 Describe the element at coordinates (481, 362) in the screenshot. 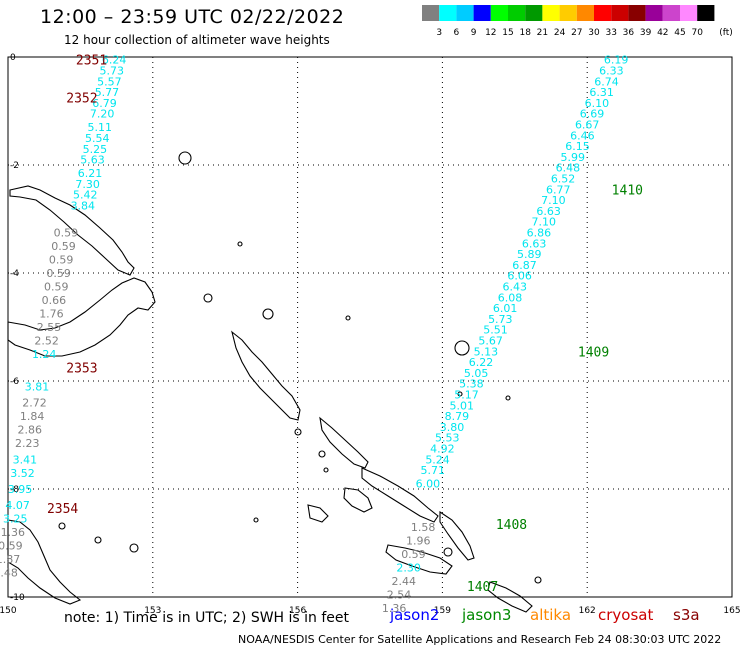

I see `swh-value-east: 6.22` at that location.